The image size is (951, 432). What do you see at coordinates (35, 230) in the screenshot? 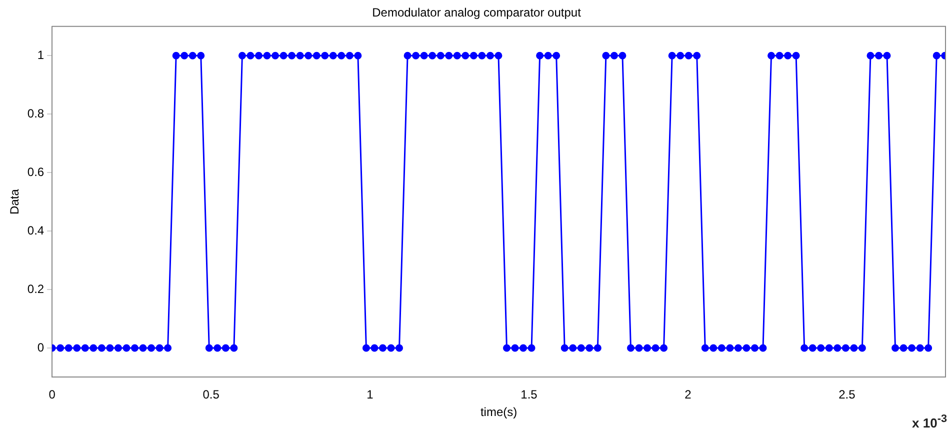
I see `y-tick-label: 0.4` at bounding box center [35, 230].